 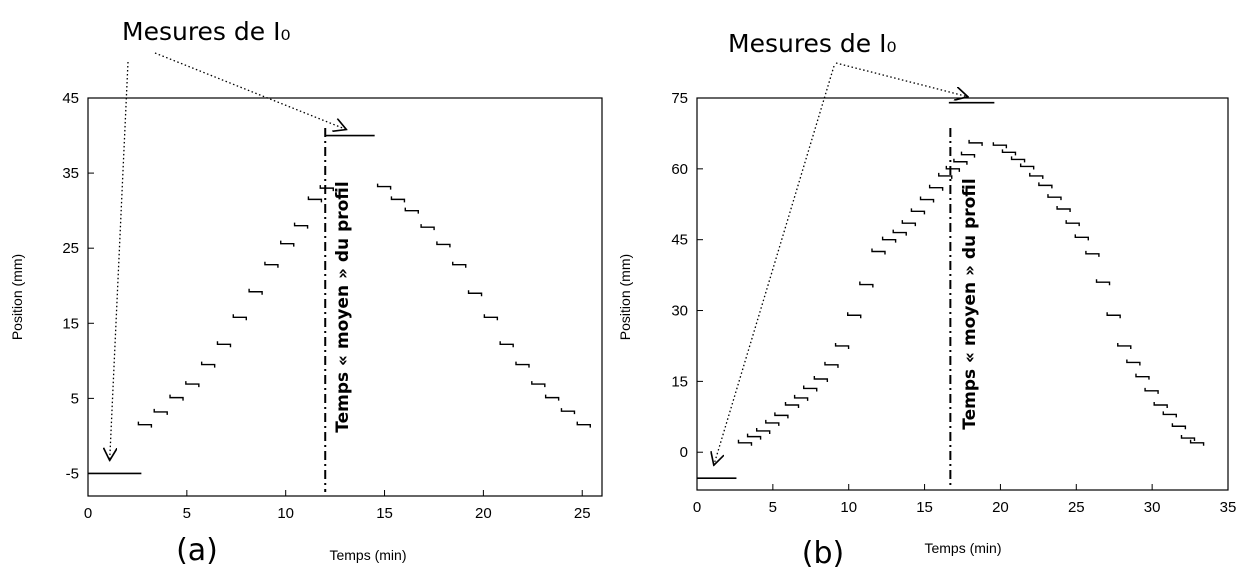 I want to click on y-tick-label: 30, so click(x=679, y=311).